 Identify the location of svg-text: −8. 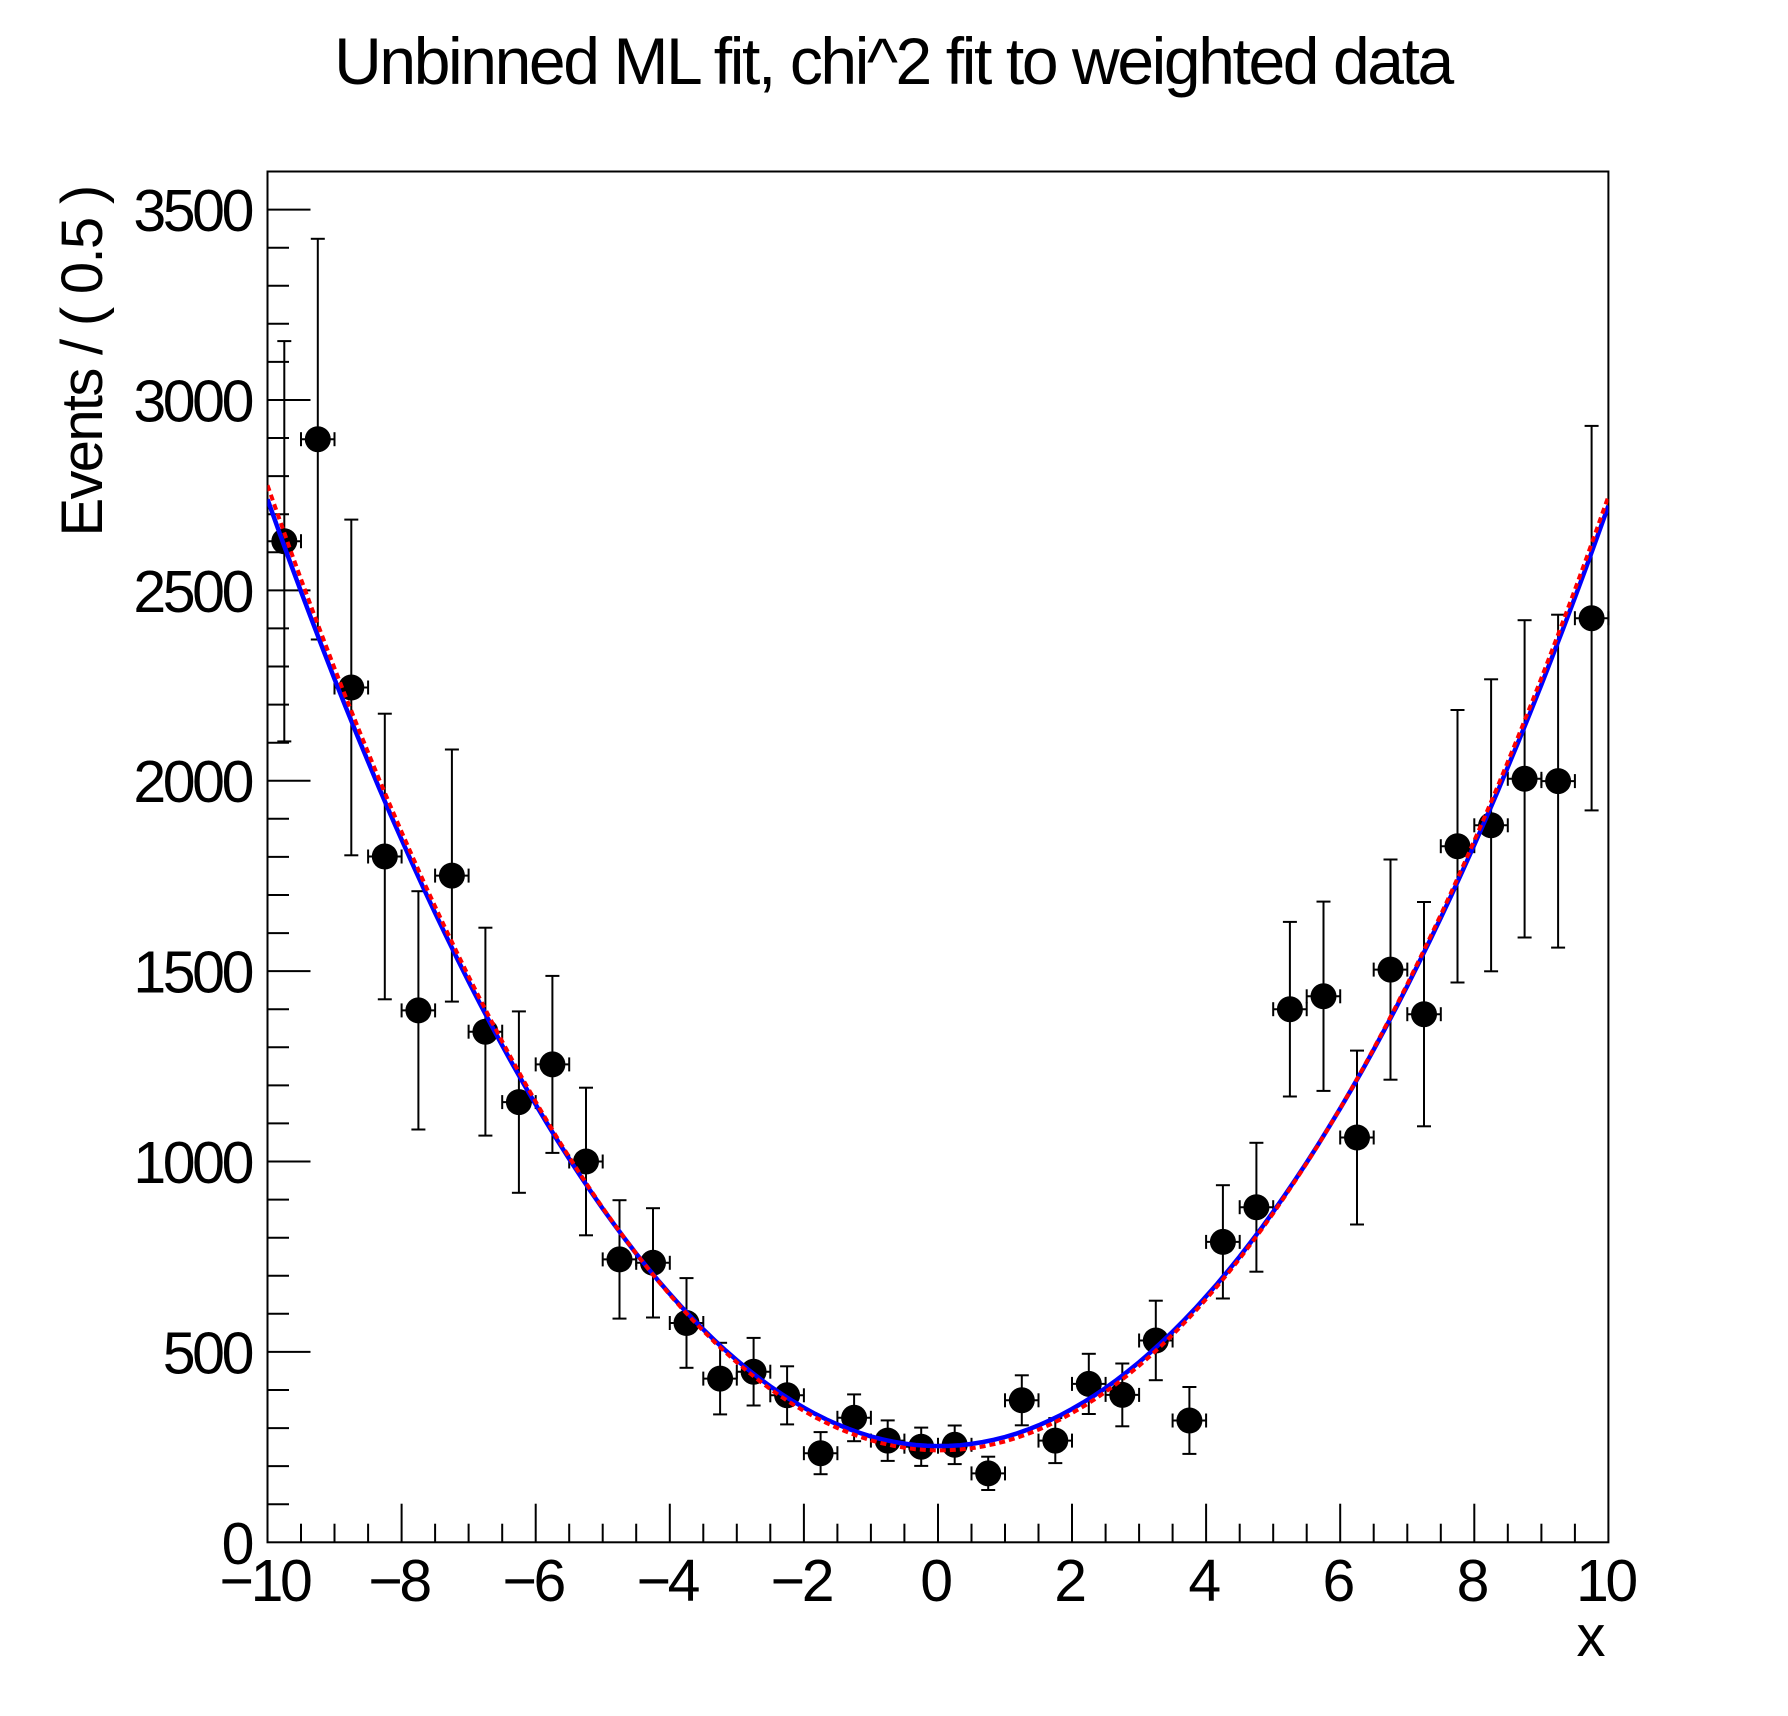
(399, 1581).